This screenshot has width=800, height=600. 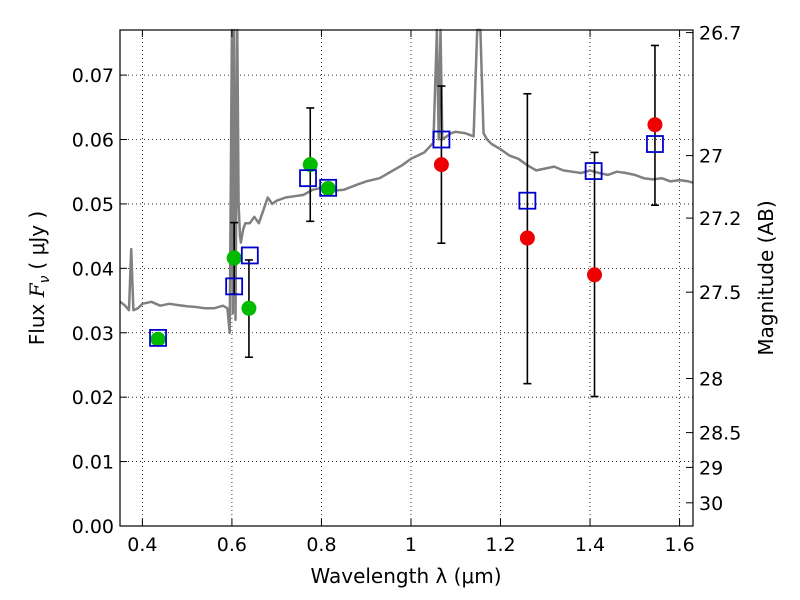 I want to click on right-tick-label: 26.7, so click(x=720, y=34).